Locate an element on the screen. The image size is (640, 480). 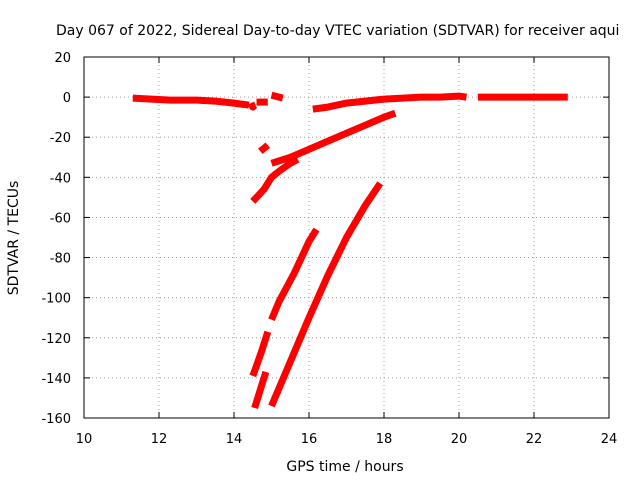
x-tick-label: 18 is located at coordinates (384, 439).